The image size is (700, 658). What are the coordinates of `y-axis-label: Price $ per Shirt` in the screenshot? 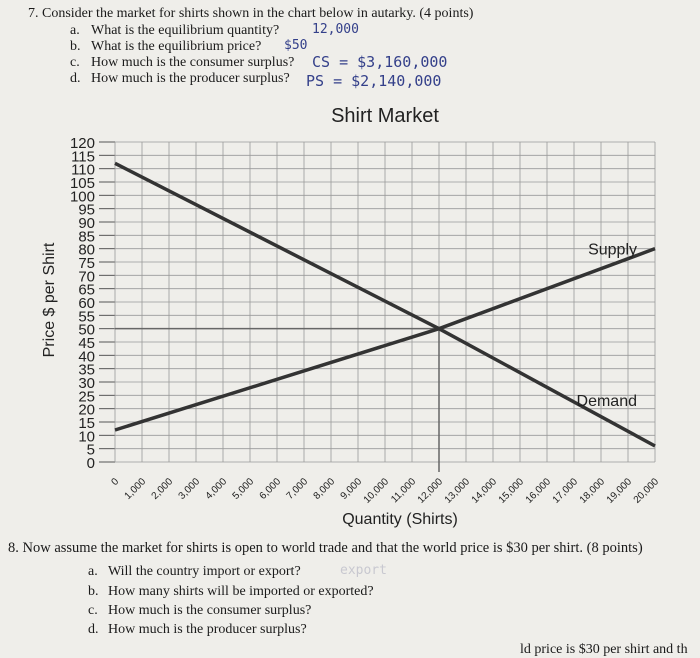 It's located at (49, 299).